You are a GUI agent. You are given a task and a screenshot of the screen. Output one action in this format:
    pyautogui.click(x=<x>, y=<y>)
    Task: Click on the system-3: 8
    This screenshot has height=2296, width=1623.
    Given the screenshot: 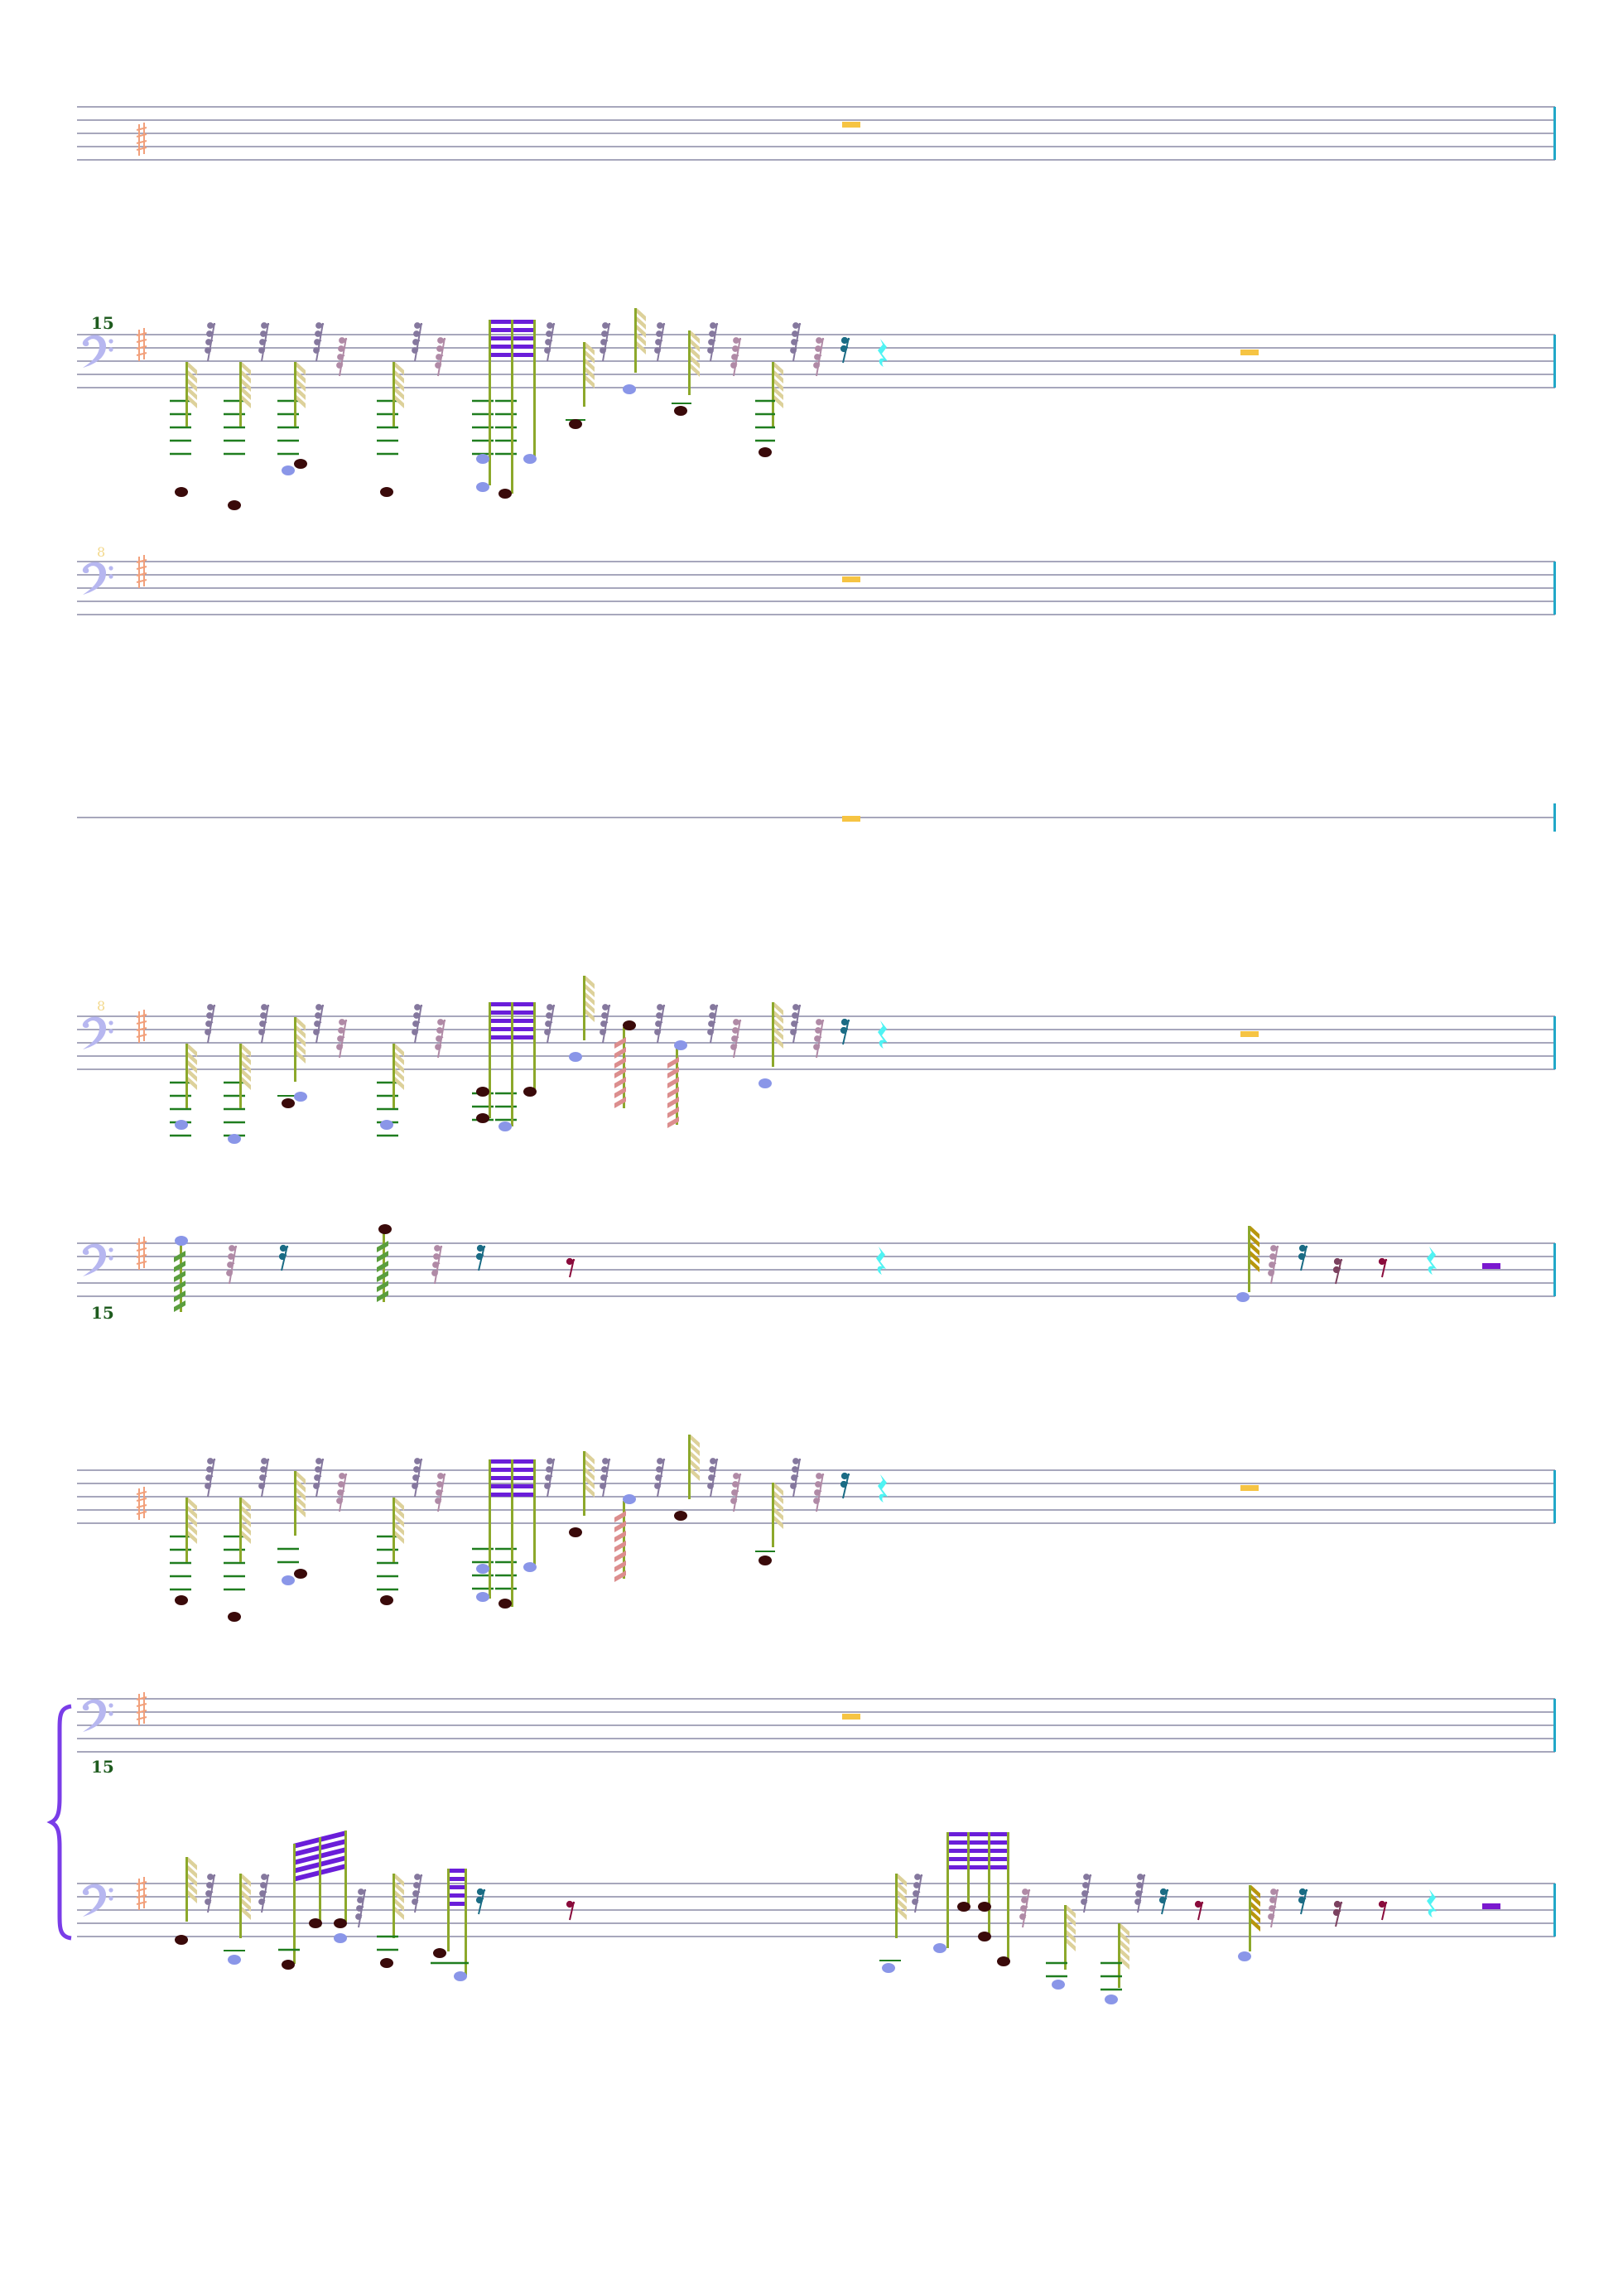 What is the action you would take?
    pyautogui.click(x=816, y=579)
    